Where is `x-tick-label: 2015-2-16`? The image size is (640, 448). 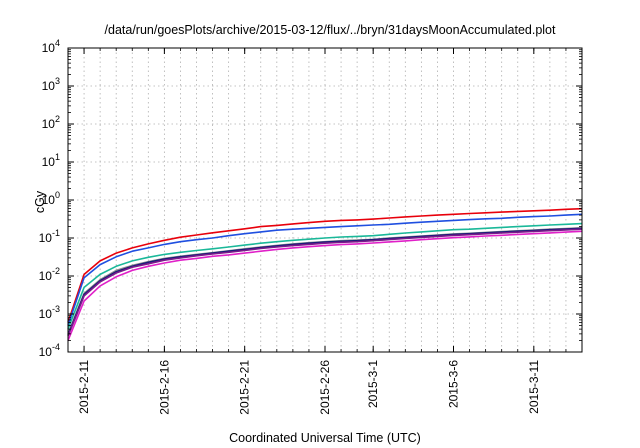 x-tick-label: 2015-2-16 is located at coordinates (164, 387).